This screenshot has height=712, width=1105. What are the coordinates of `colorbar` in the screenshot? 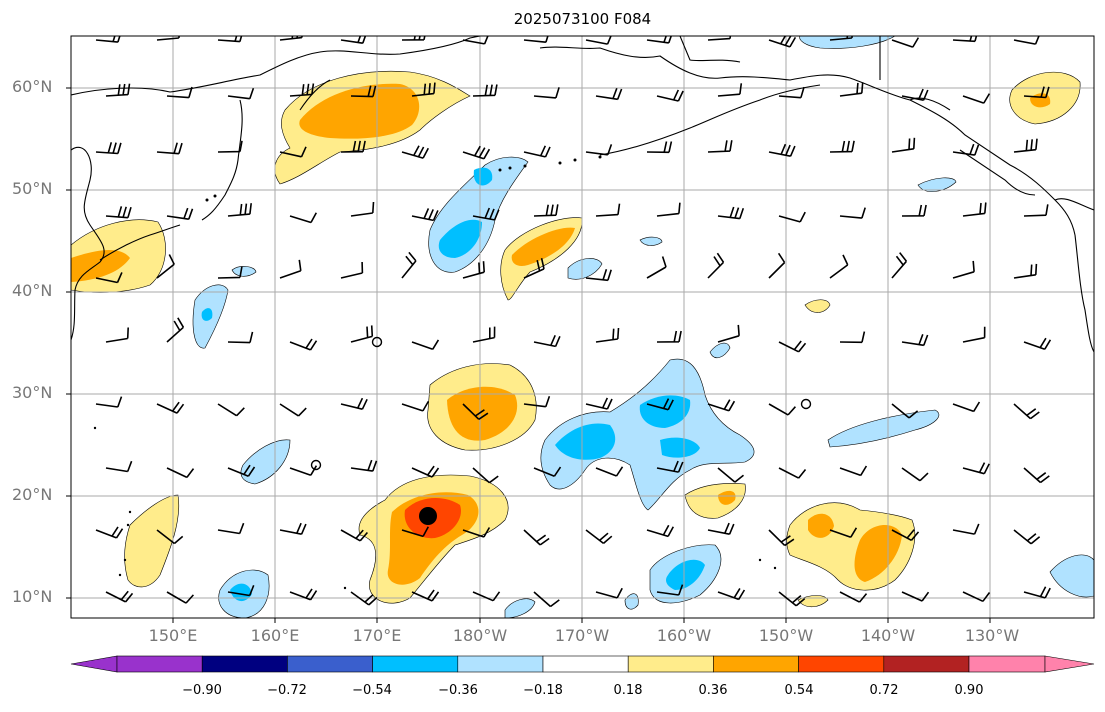 It's located at (582, 664).